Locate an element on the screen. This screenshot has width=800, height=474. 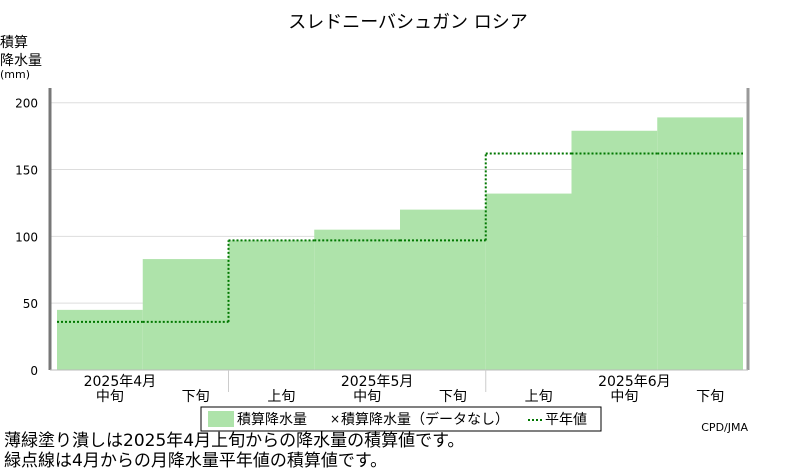
y-tick-label: 200 is located at coordinates (26, 104).